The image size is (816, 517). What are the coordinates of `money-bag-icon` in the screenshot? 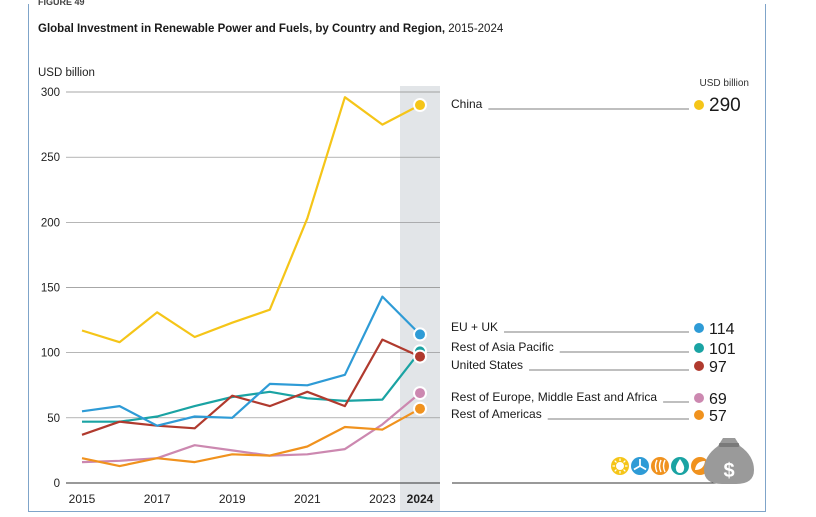 It's located at (729, 461).